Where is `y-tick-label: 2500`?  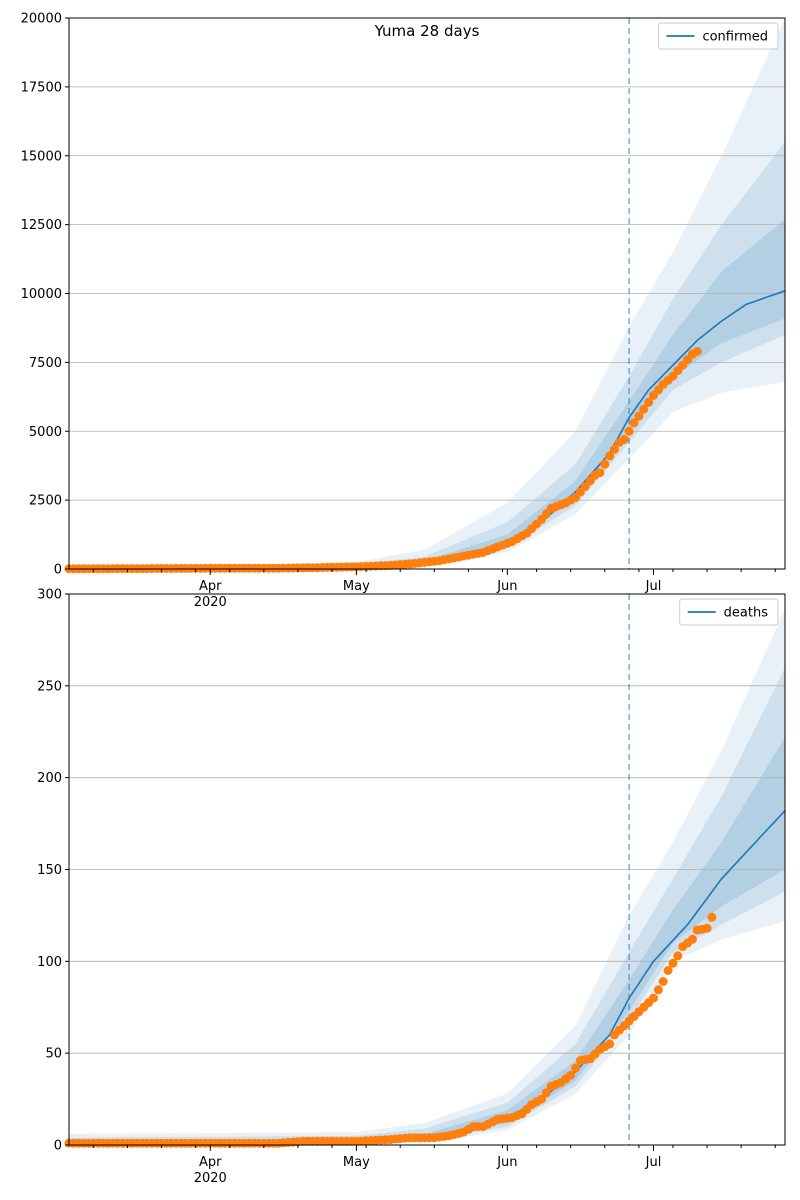
y-tick-label: 2500 is located at coordinates (45, 501).